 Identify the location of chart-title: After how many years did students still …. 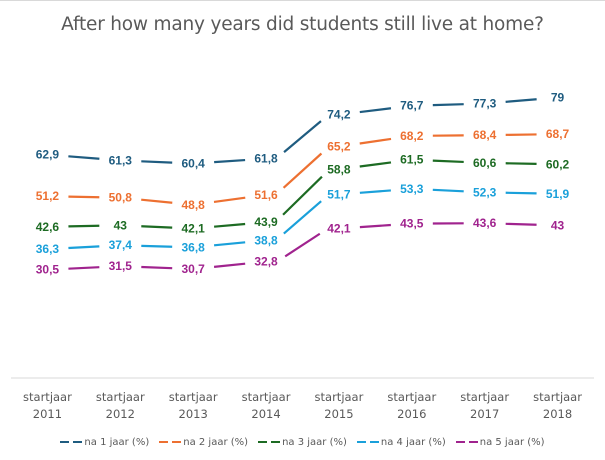
(302, 24).